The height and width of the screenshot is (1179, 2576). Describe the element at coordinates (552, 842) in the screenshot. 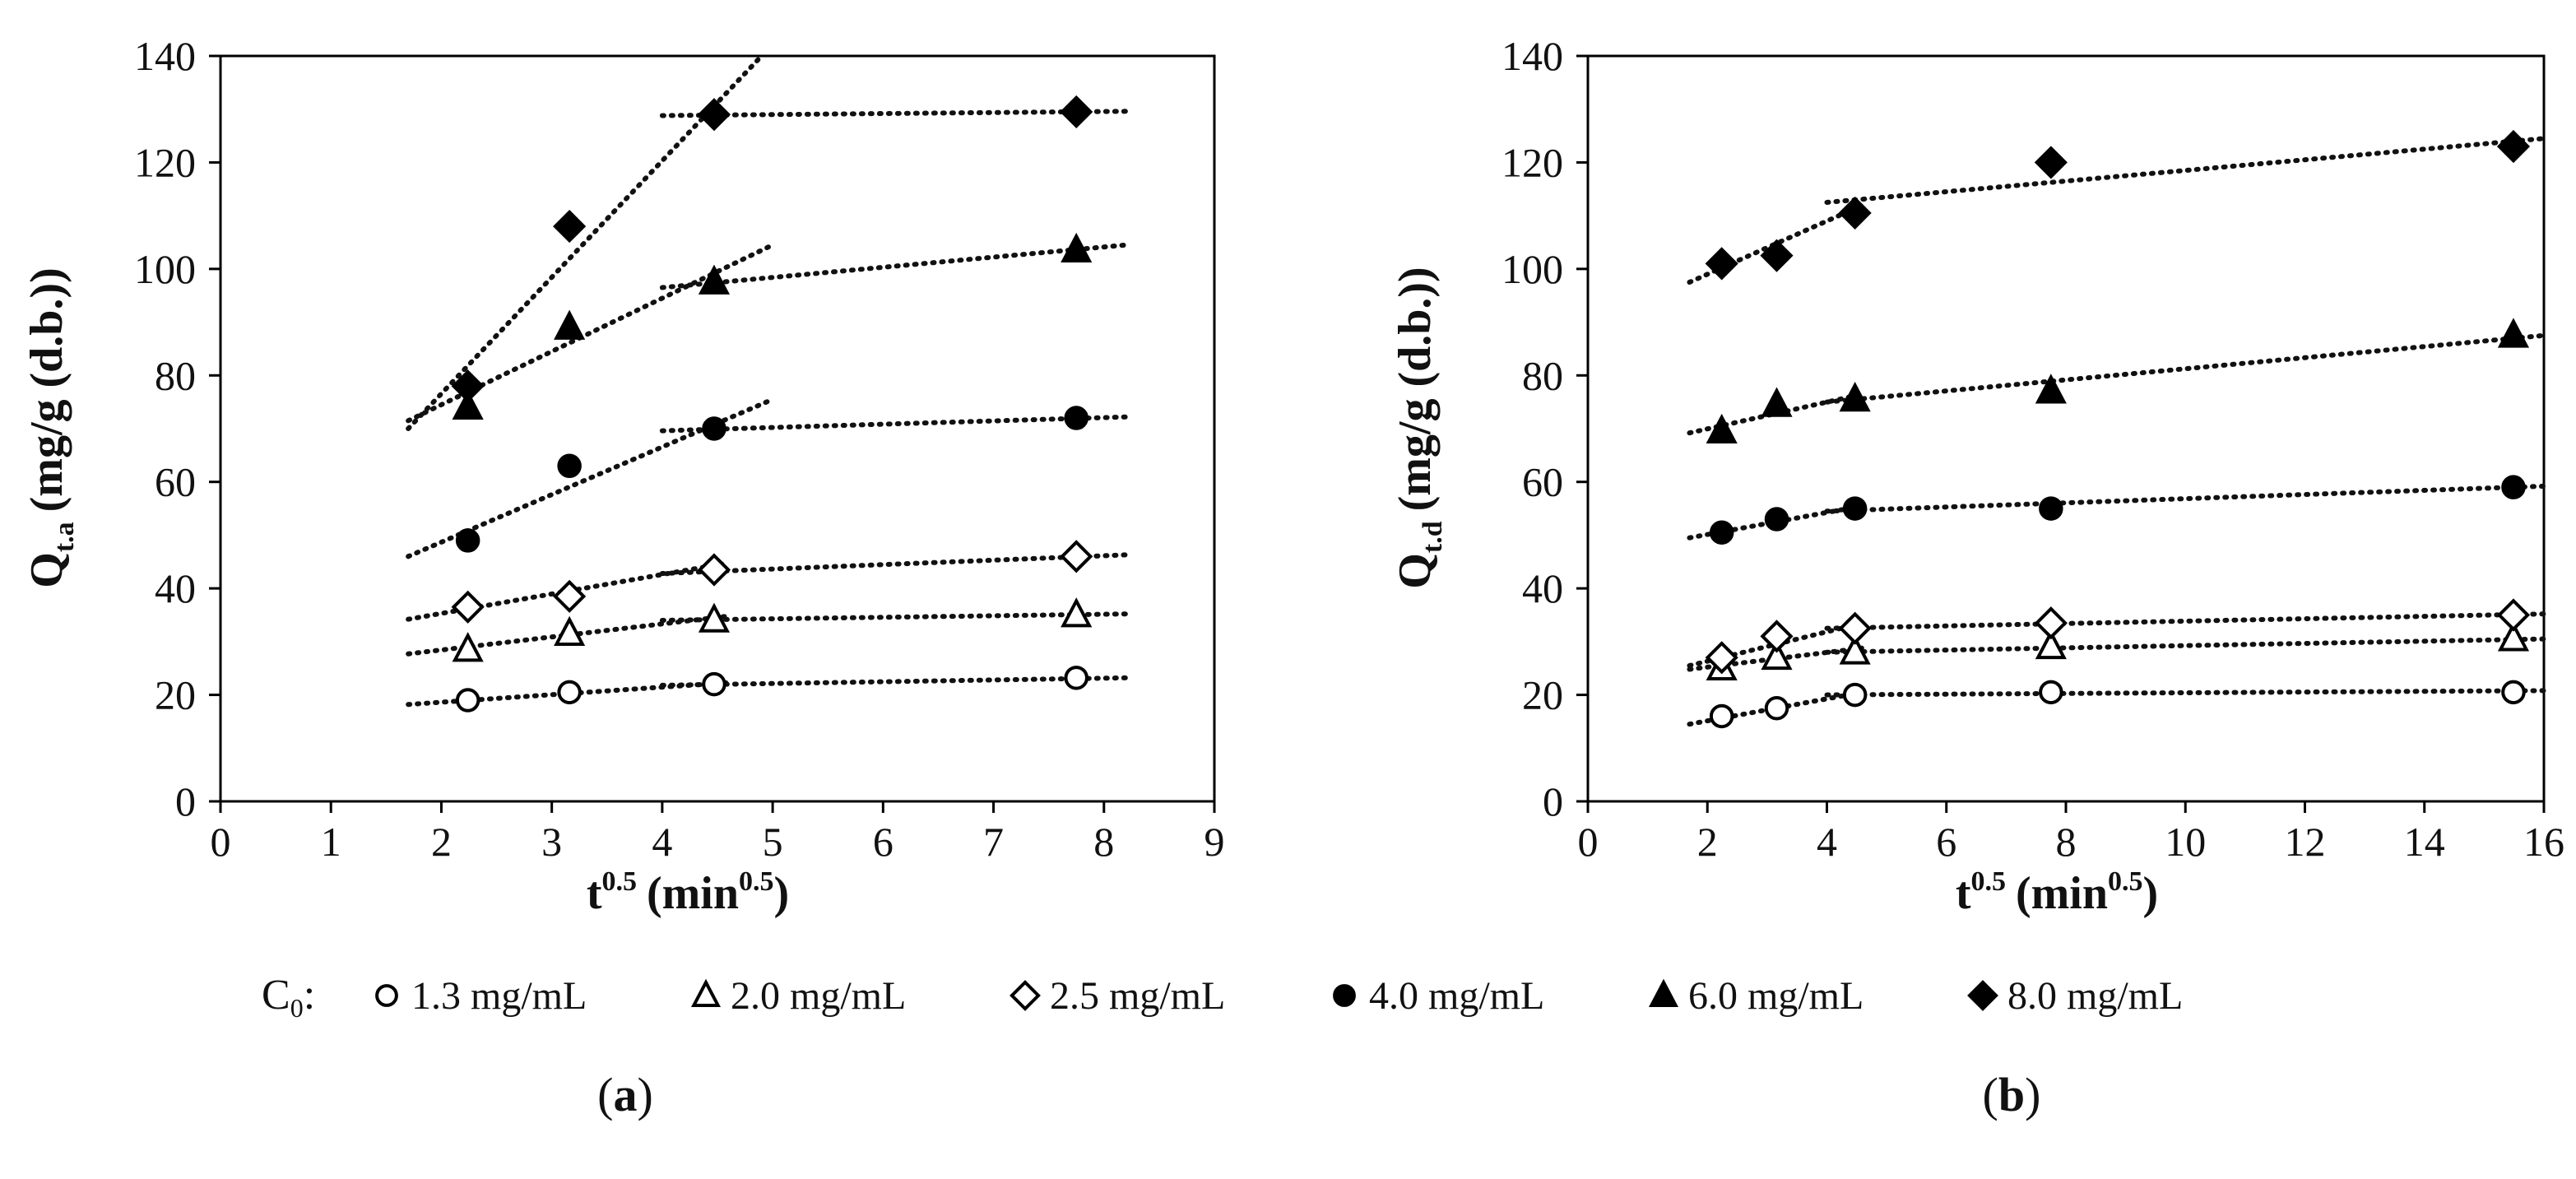

I see `x-tick-label: 3` at that location.